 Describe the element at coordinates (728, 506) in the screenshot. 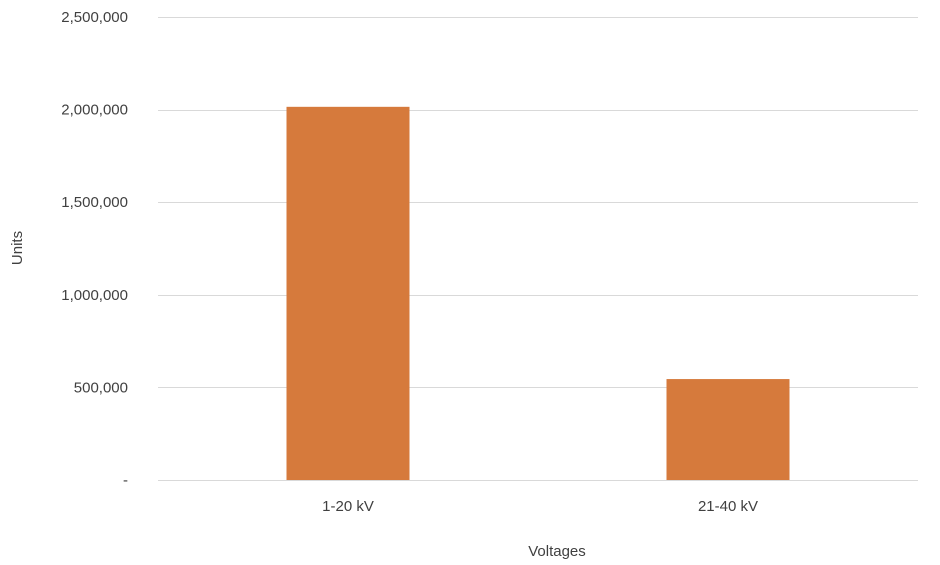

I see `x-tick-label: 21-40 kV` at that location.